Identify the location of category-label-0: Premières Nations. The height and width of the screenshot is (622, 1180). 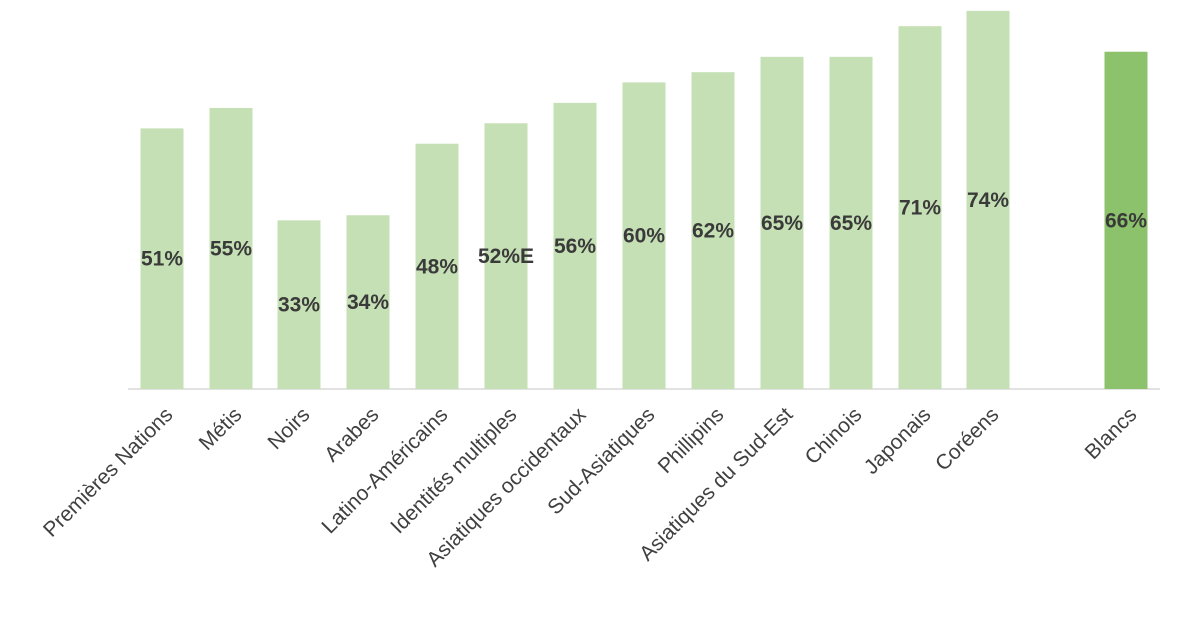
(108, 472).